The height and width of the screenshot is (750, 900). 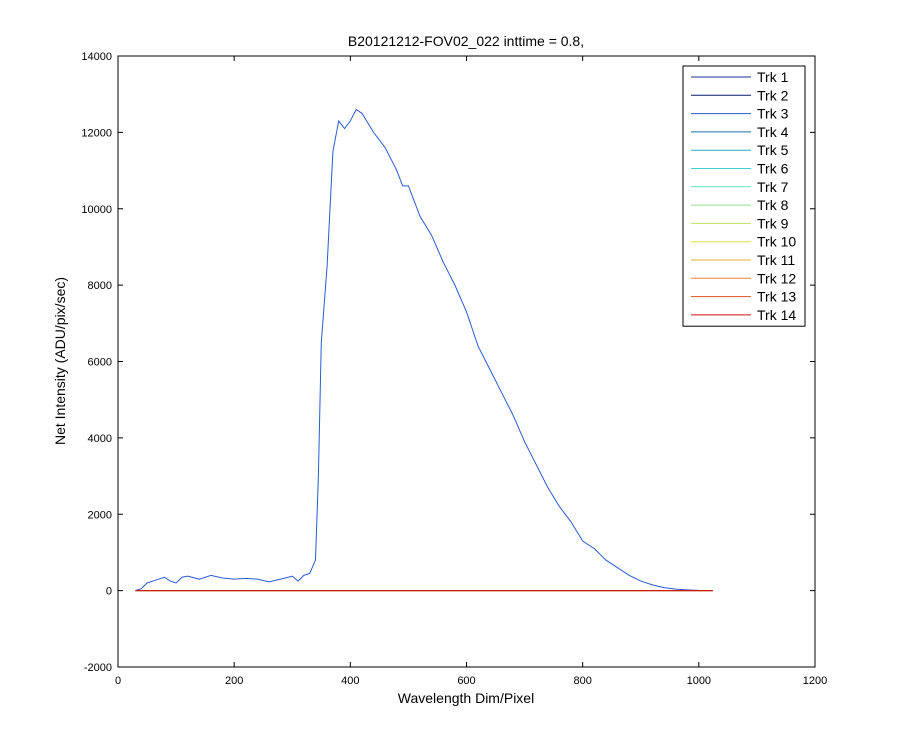 I want to click on x-tick-label: 0, so click(x=118, y=681).